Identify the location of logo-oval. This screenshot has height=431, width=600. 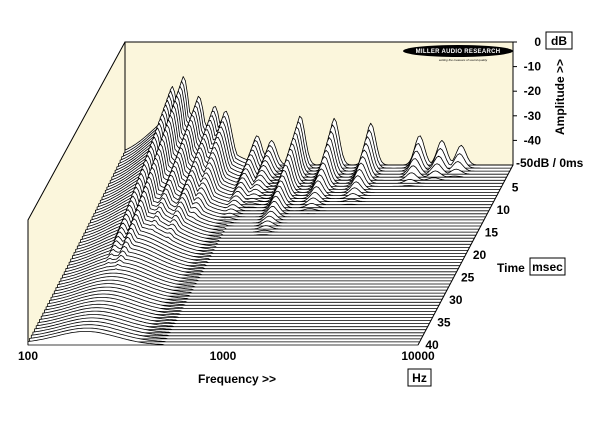
(458, 51).